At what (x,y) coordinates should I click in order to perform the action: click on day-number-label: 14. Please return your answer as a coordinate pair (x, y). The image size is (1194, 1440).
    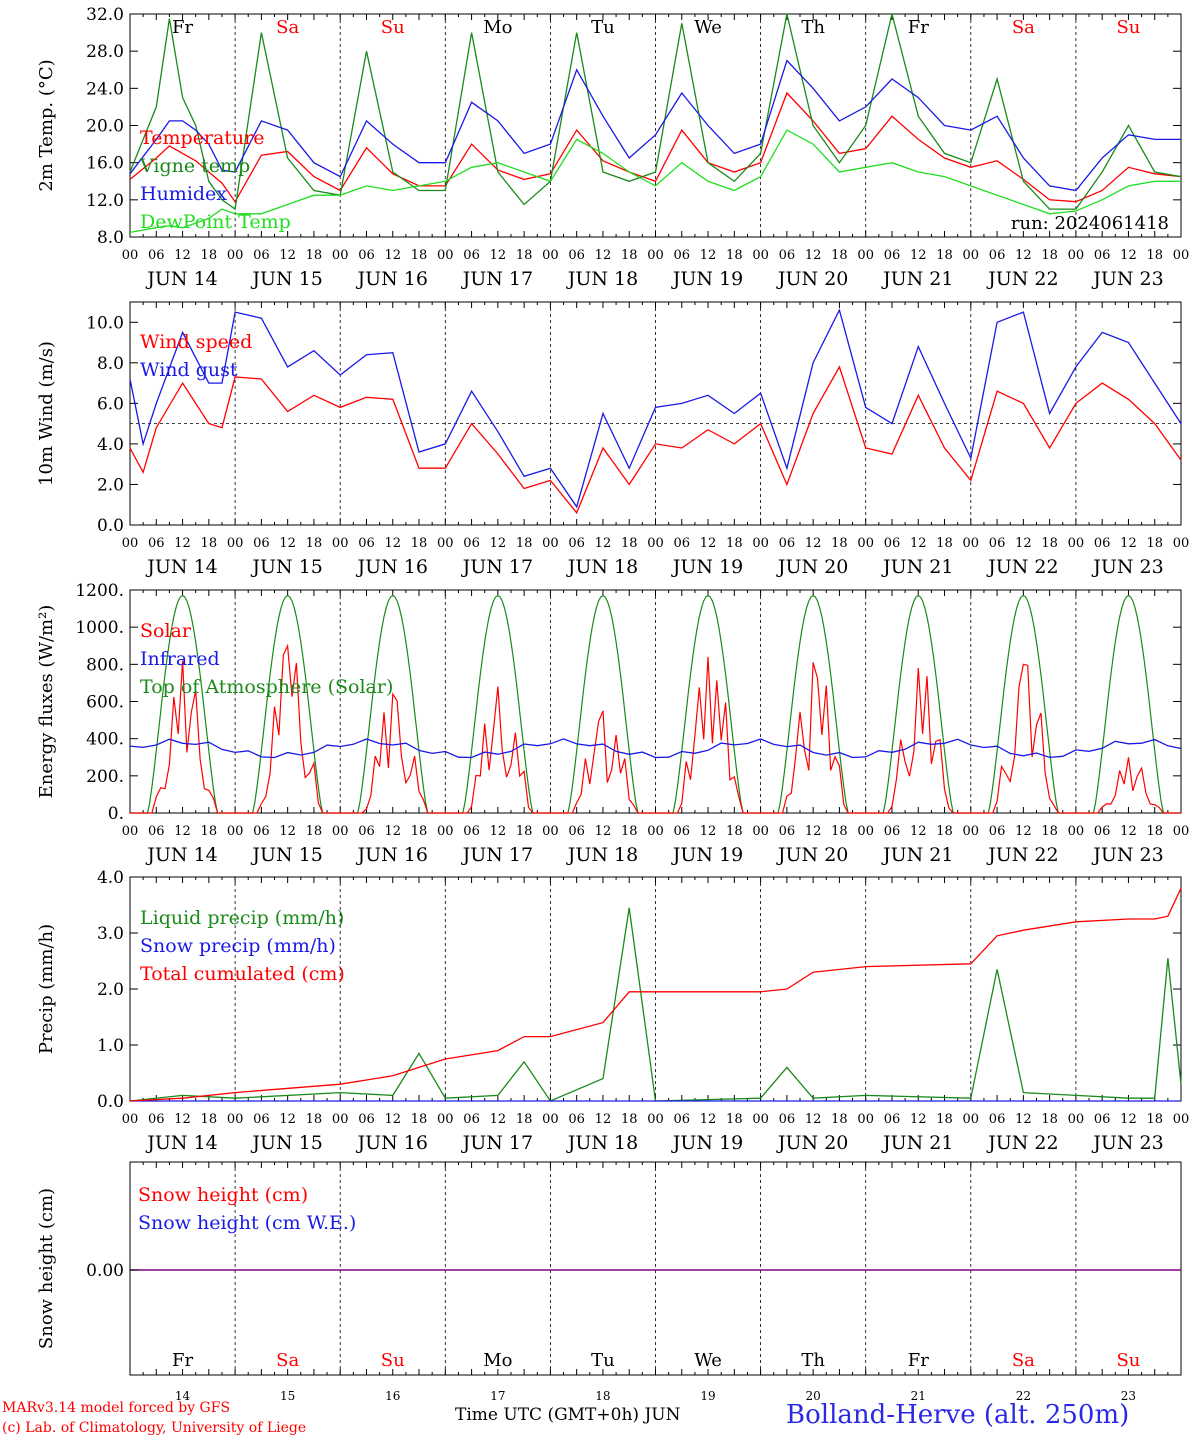
    Looking at the image, I should click on (183, 1396).